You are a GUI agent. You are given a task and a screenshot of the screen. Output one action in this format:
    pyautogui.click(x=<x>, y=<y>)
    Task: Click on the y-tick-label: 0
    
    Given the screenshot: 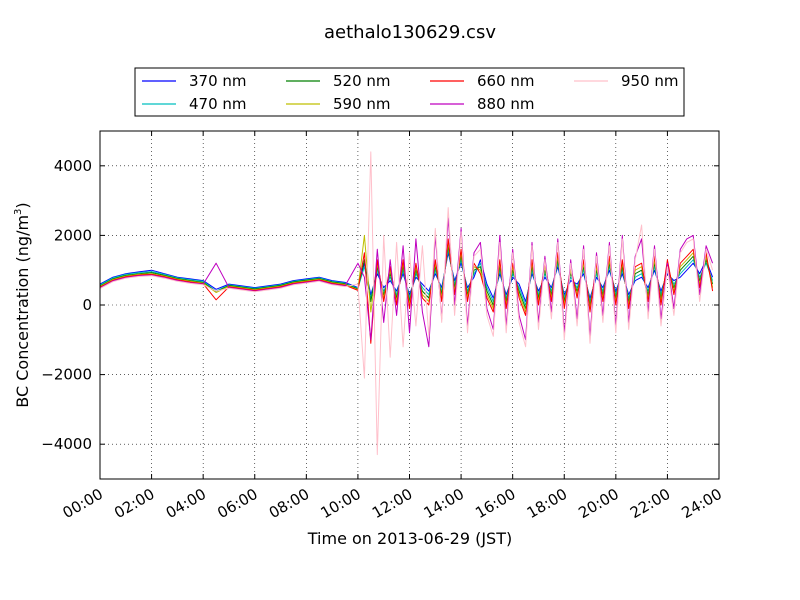 What is the action you would take?
    pyautogui.click(x=87, y=305)
    